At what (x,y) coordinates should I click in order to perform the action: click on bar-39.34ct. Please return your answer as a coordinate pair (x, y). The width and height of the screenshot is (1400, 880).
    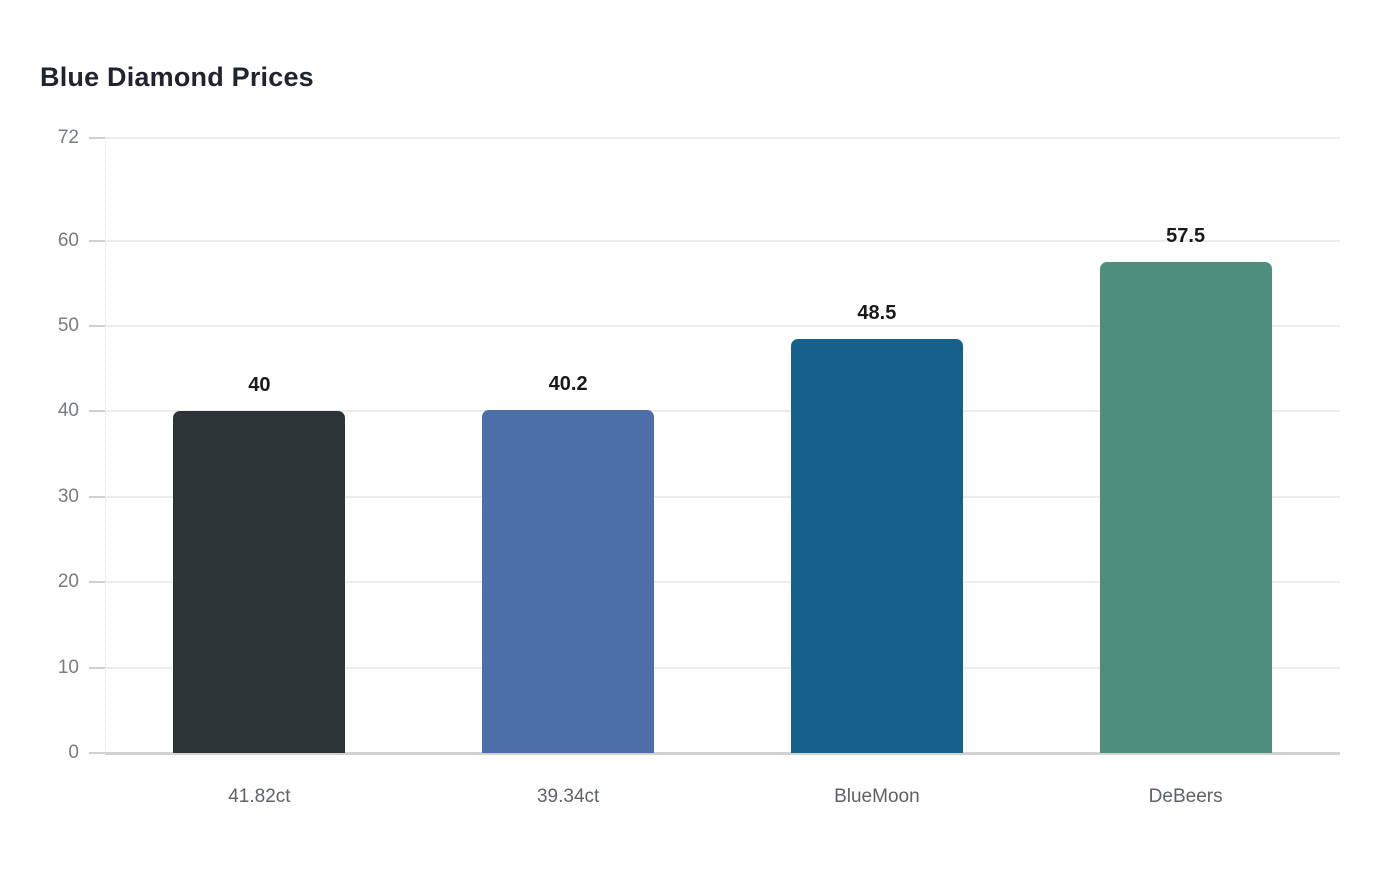
    Looking at the image, I should click on (568, 581).